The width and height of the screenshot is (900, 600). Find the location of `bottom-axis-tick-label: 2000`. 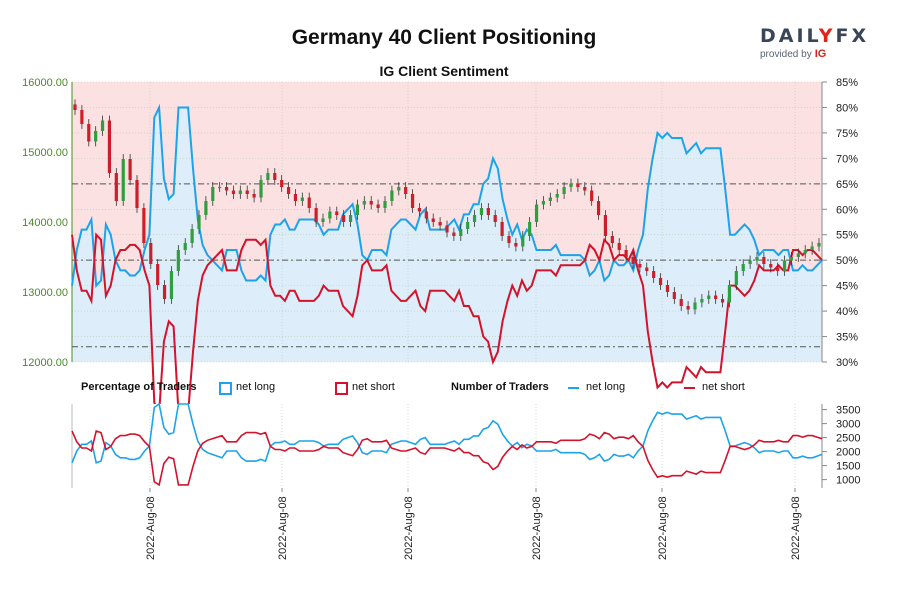

bottom-axis-tick-label: 2000 is located at coordinates (848, 453).